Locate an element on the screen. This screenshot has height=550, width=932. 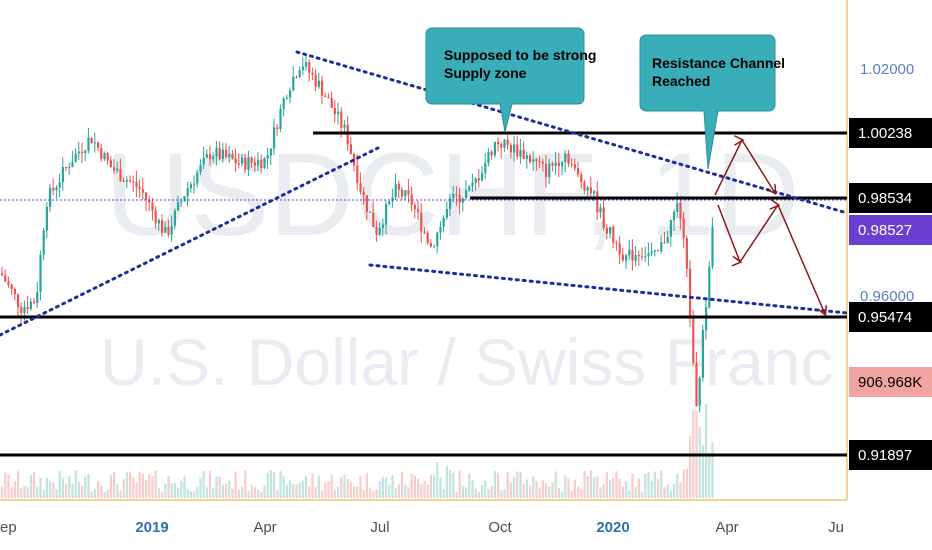
level-label-support-text: 0.95474 is located at coordinates (885, 317).